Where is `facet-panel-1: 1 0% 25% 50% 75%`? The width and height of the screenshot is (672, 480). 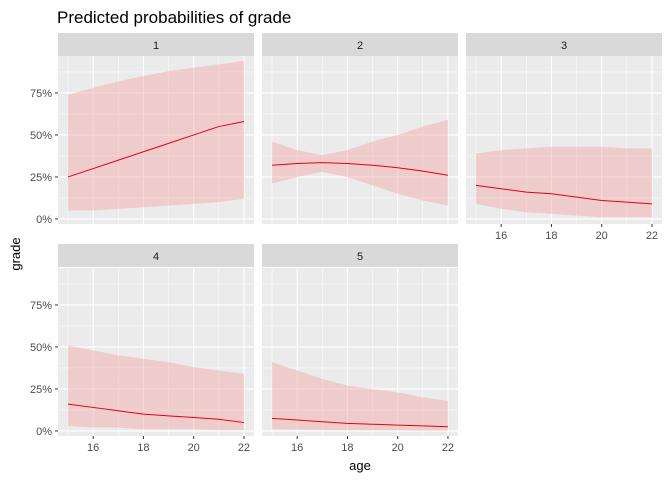
facet-panel-1: 1 0% 25% 50% 75% is located at coordinates (142, 129).